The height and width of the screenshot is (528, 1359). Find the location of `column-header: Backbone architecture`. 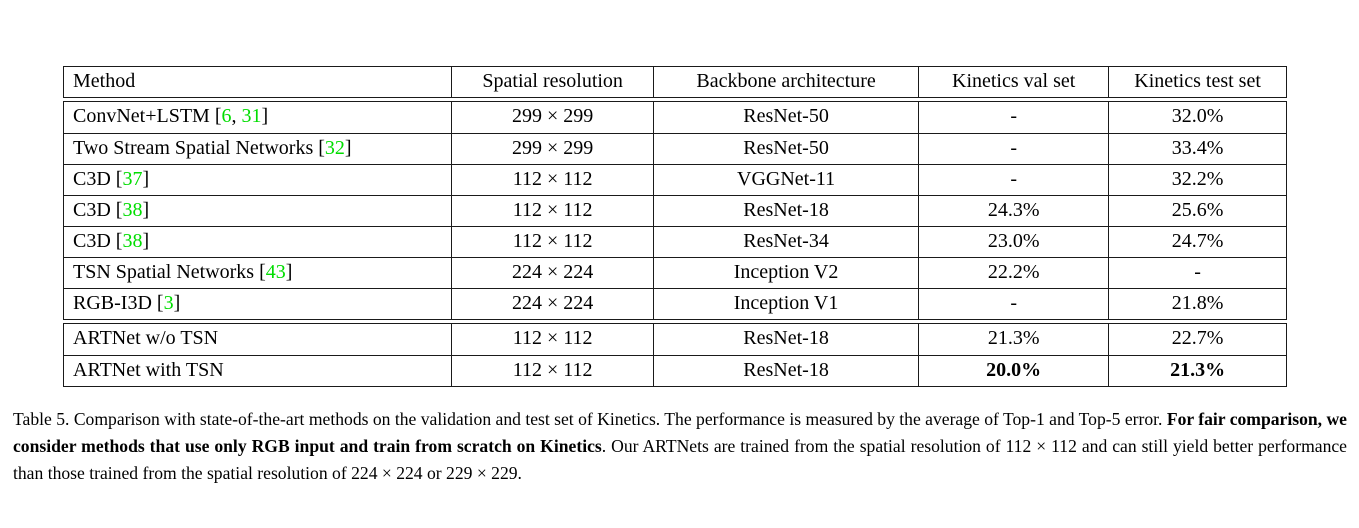

column-header: Backbone architecture is located at coordinates (785, 82).